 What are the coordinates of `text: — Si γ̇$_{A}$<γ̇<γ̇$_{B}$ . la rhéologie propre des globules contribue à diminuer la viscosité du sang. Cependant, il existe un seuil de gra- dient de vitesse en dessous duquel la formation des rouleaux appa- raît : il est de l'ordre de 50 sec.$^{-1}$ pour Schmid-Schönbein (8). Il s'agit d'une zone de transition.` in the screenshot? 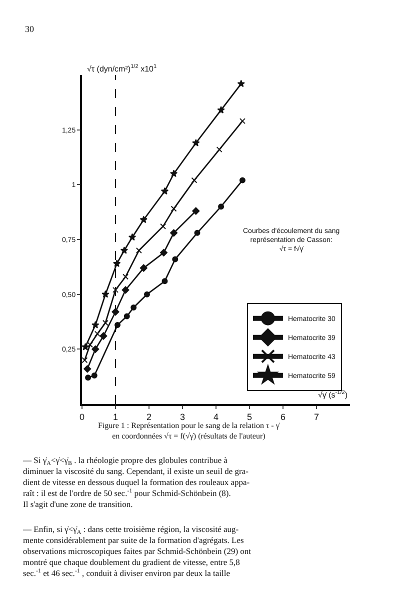 It's located at (136, 482).